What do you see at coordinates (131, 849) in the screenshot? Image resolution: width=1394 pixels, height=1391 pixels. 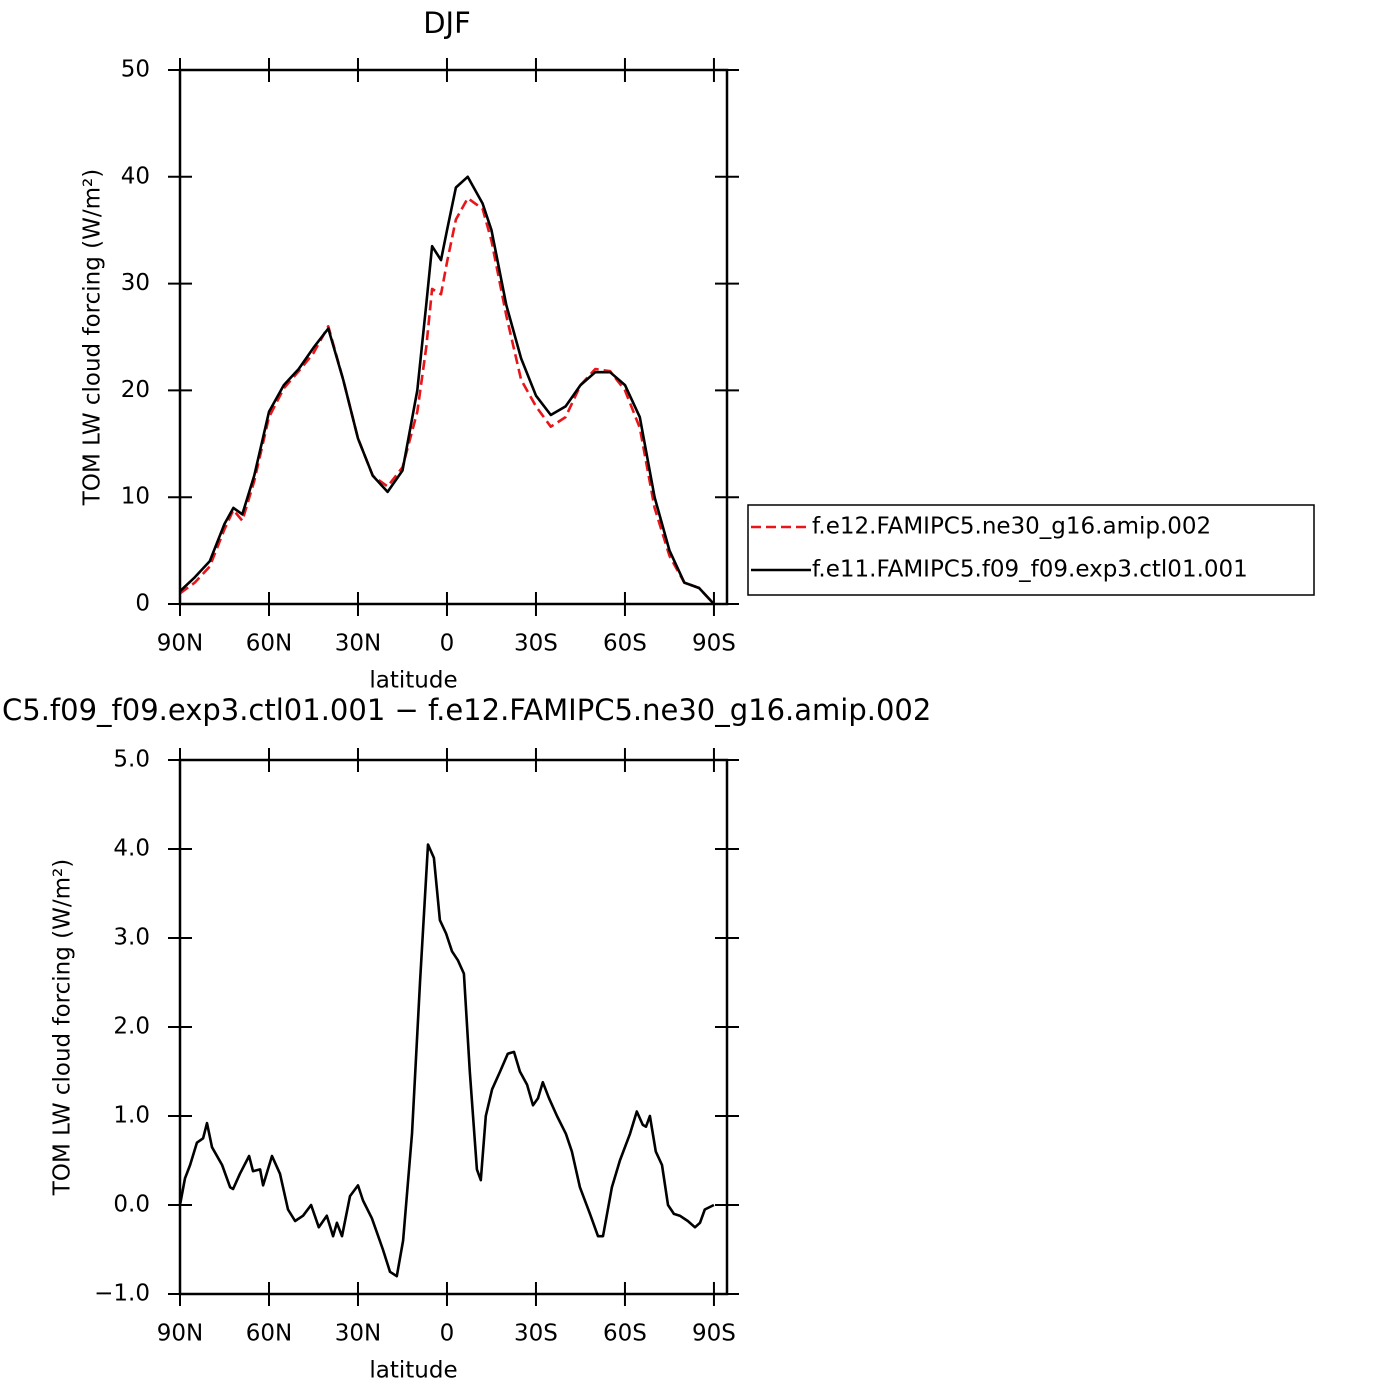 I see `y-tick-label: 4.0` at bounding box center [131, 849].